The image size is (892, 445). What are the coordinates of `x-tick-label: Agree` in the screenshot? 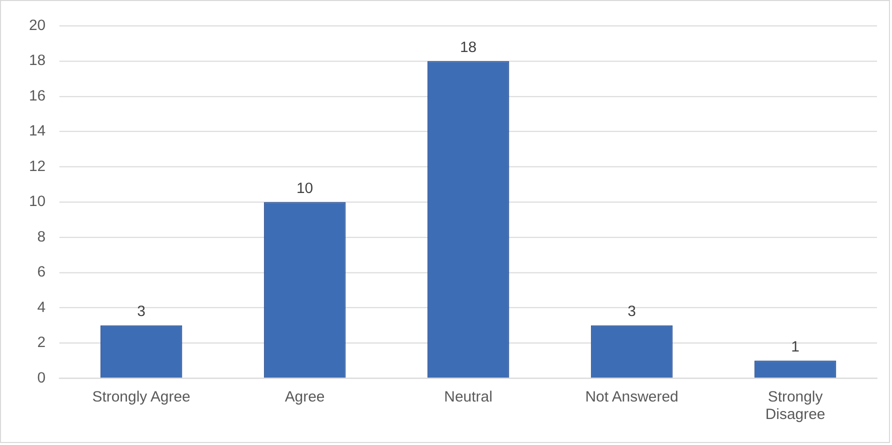 It's located at (304, 397).